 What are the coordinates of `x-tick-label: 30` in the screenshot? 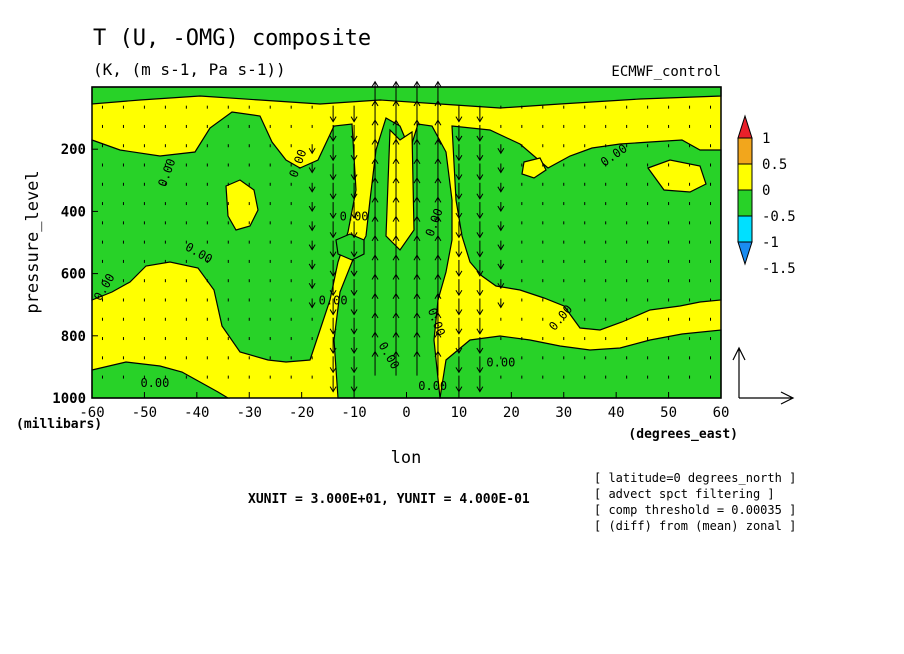 It's located at (563, 413).